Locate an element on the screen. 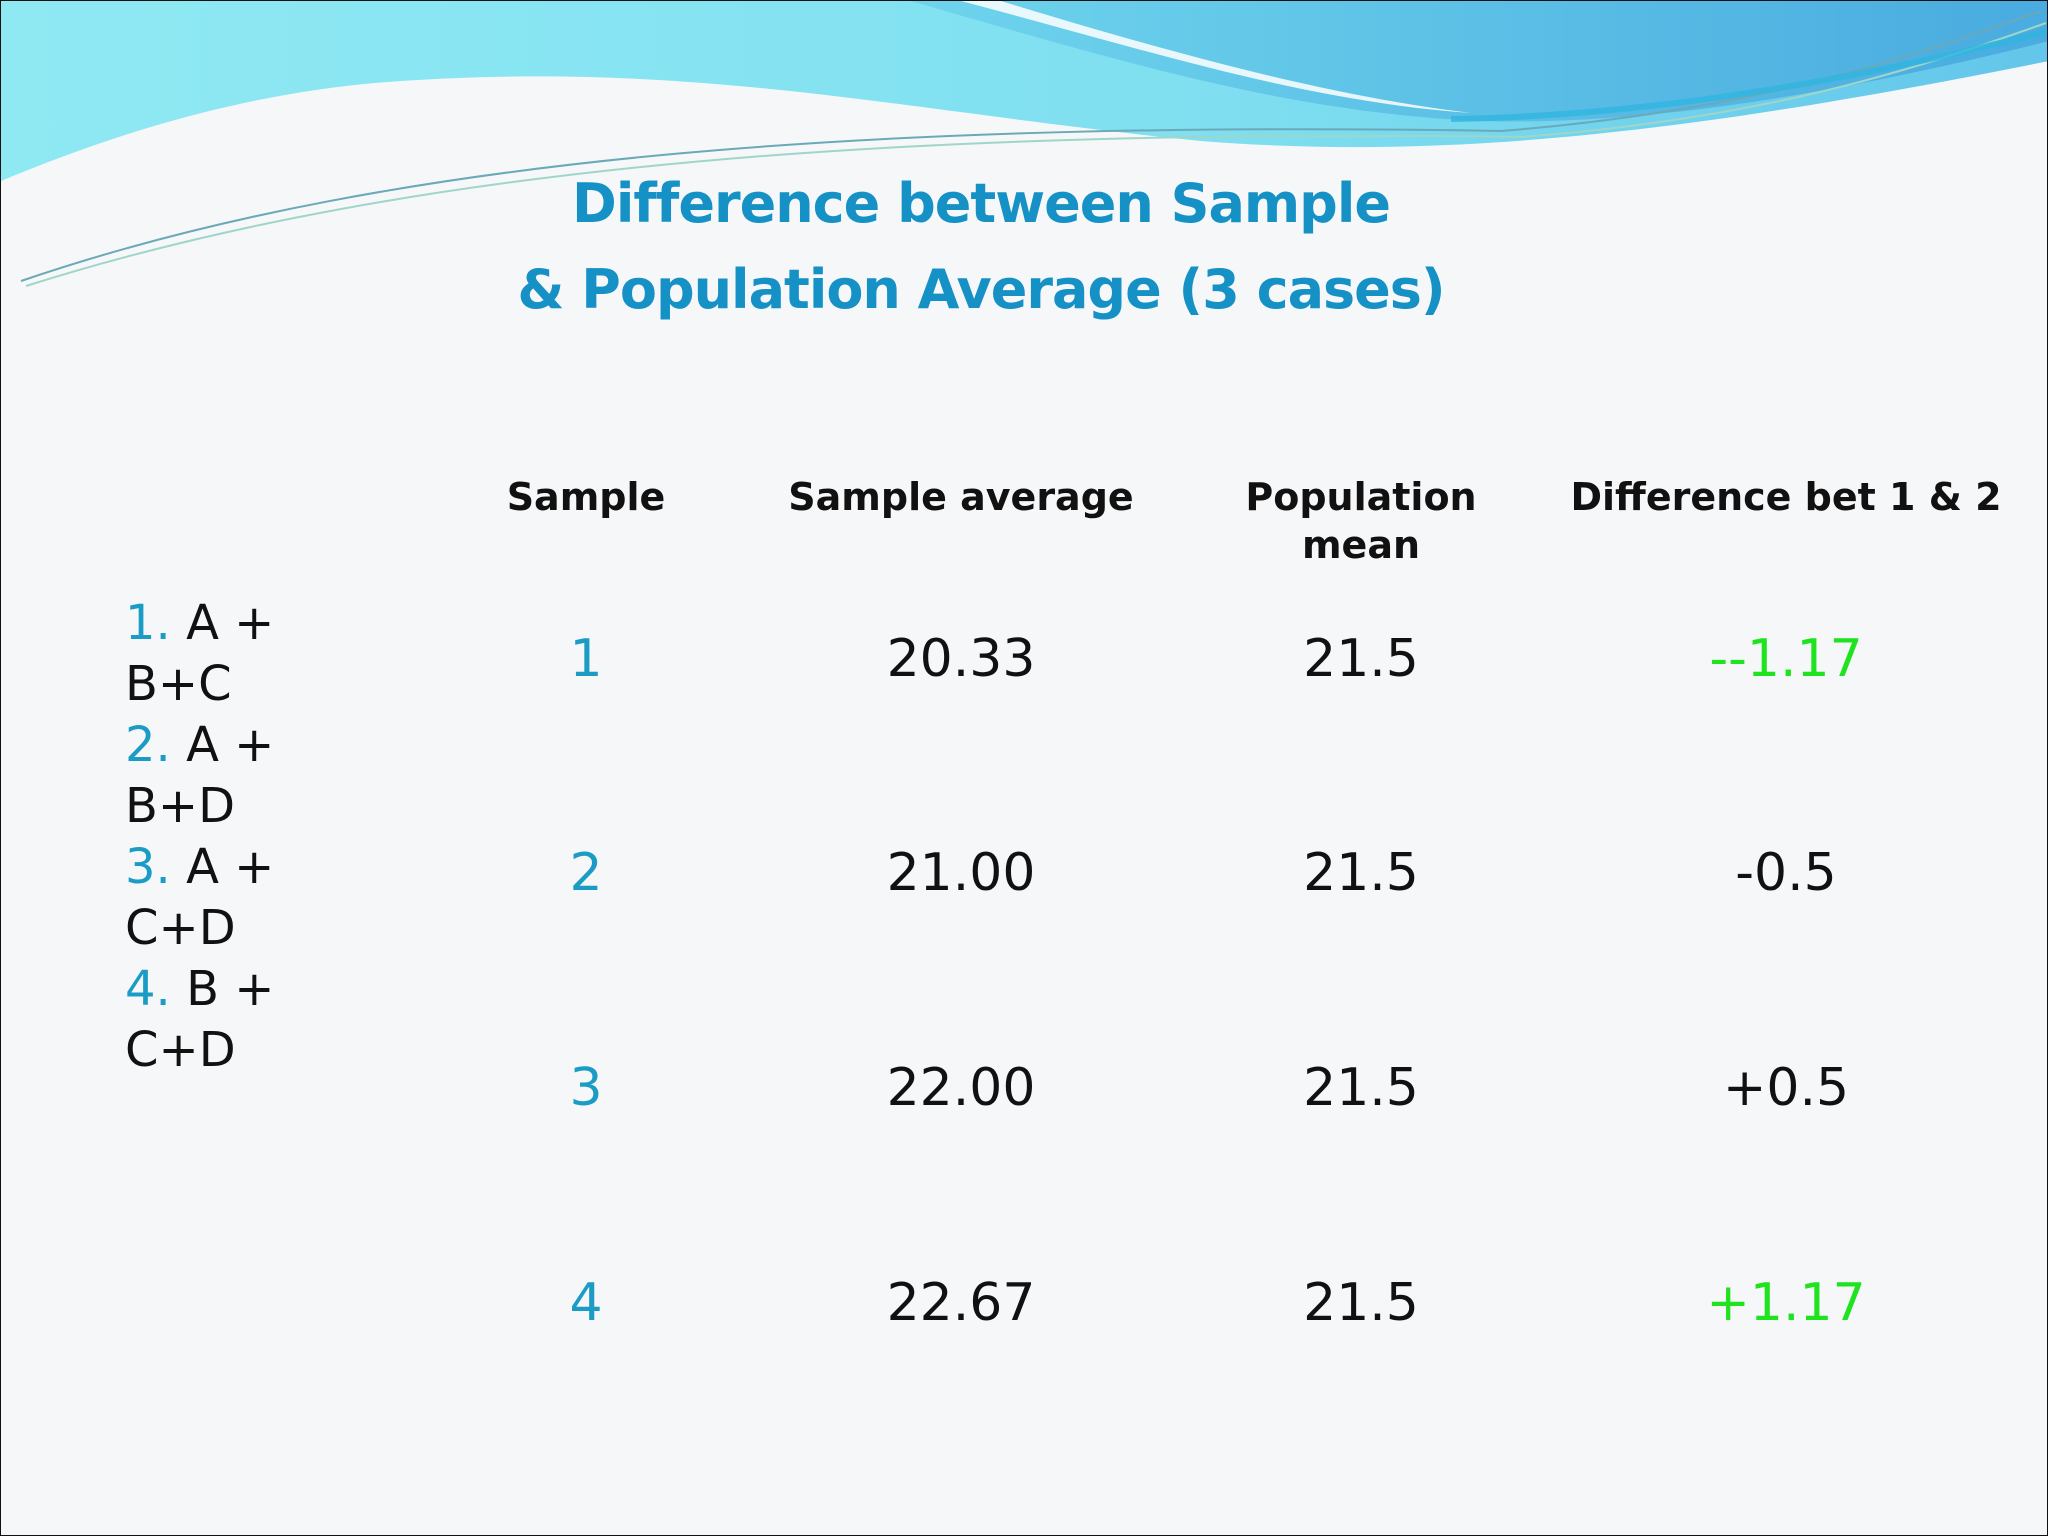  cell-sample: 3 is located at coordinates (586, 1088).